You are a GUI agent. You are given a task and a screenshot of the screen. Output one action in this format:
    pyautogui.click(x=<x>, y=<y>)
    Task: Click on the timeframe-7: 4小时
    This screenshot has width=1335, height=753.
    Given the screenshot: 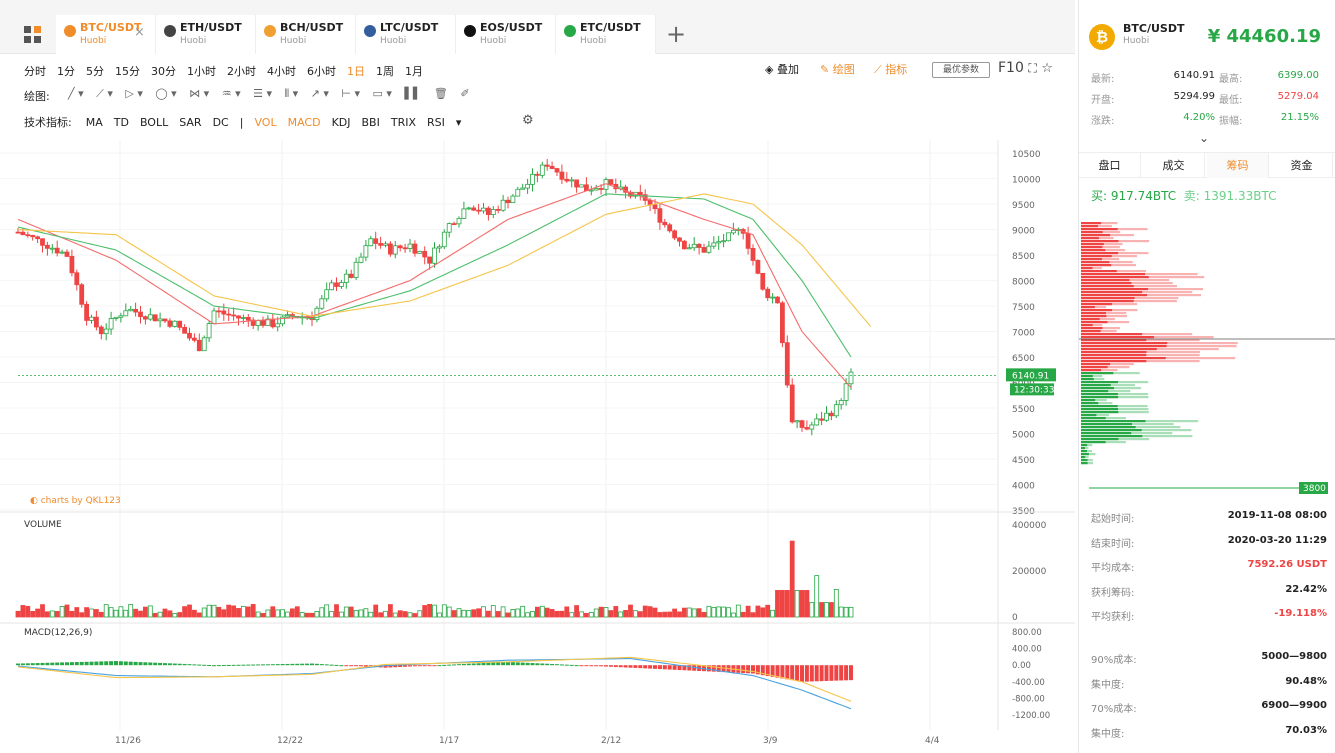 What is the action you would take?
    pyautogui.click(x=281, y=71)
    